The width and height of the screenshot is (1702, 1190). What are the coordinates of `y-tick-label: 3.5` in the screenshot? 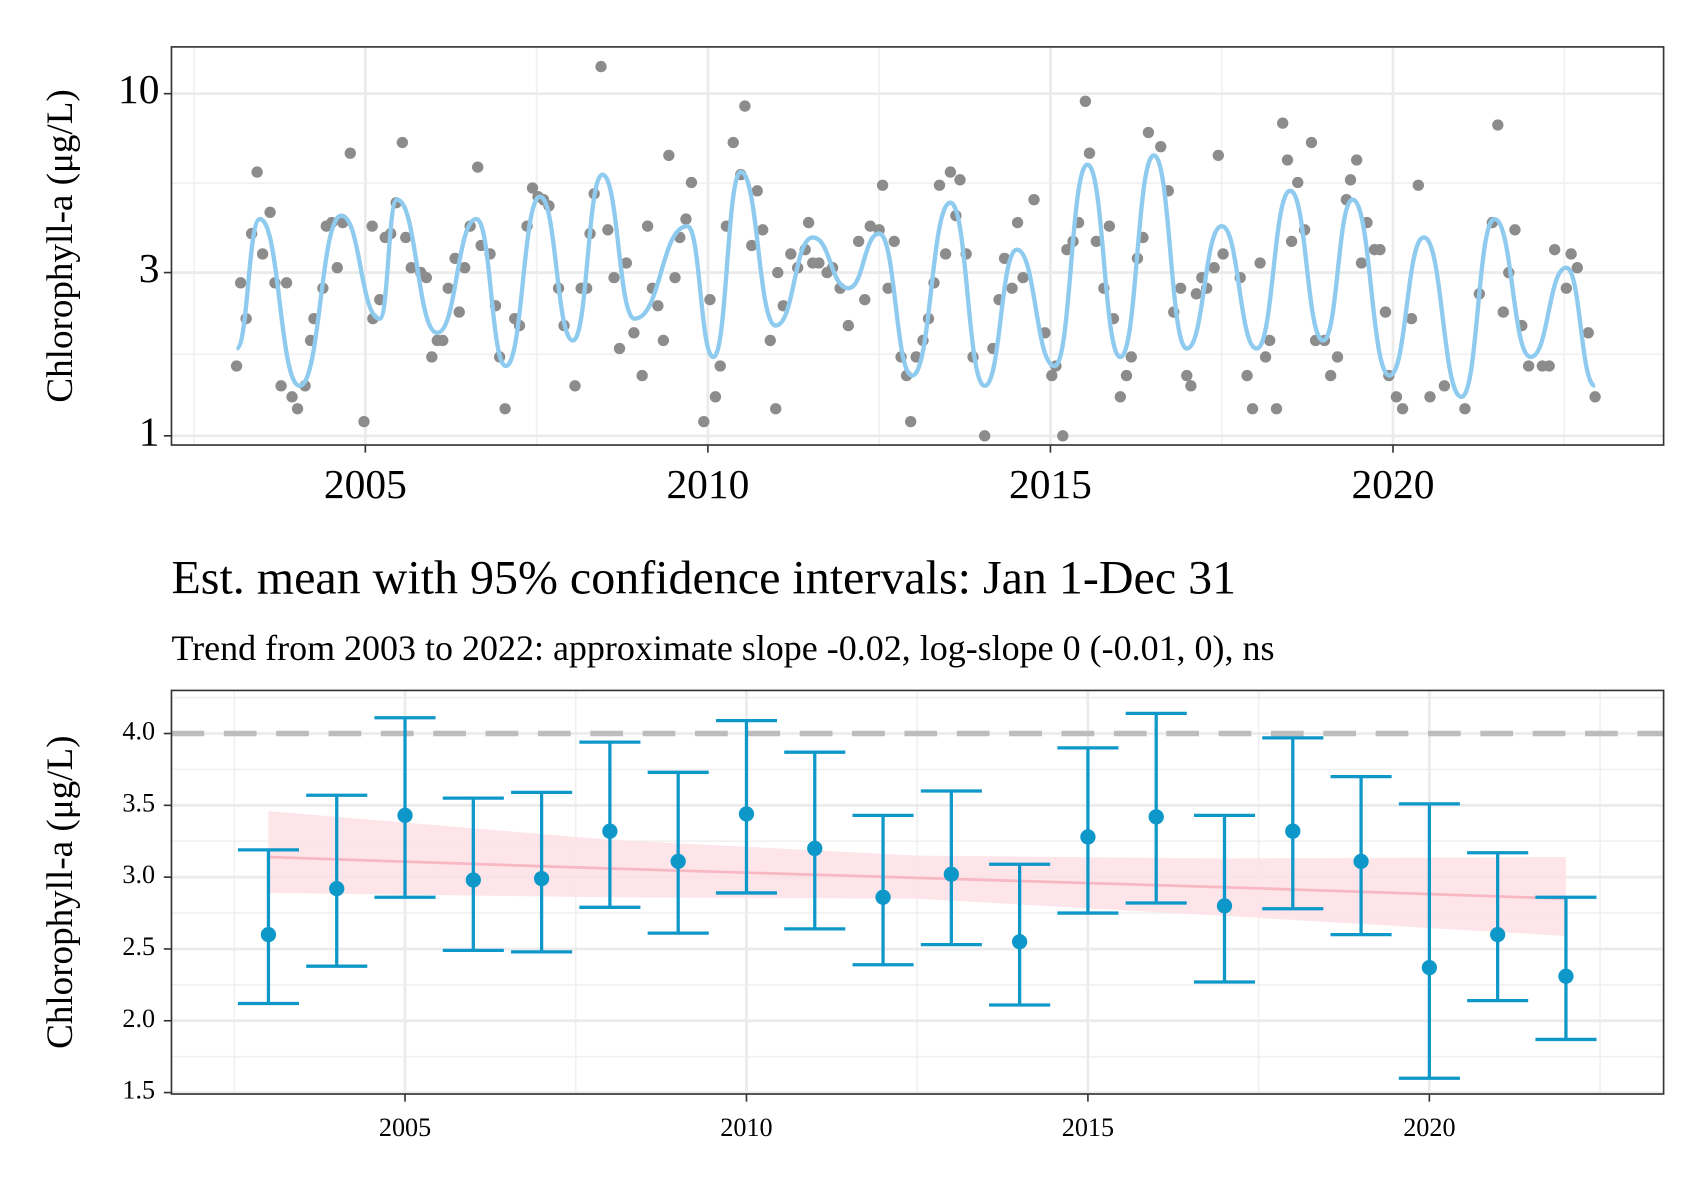 It's located at (138, 802).